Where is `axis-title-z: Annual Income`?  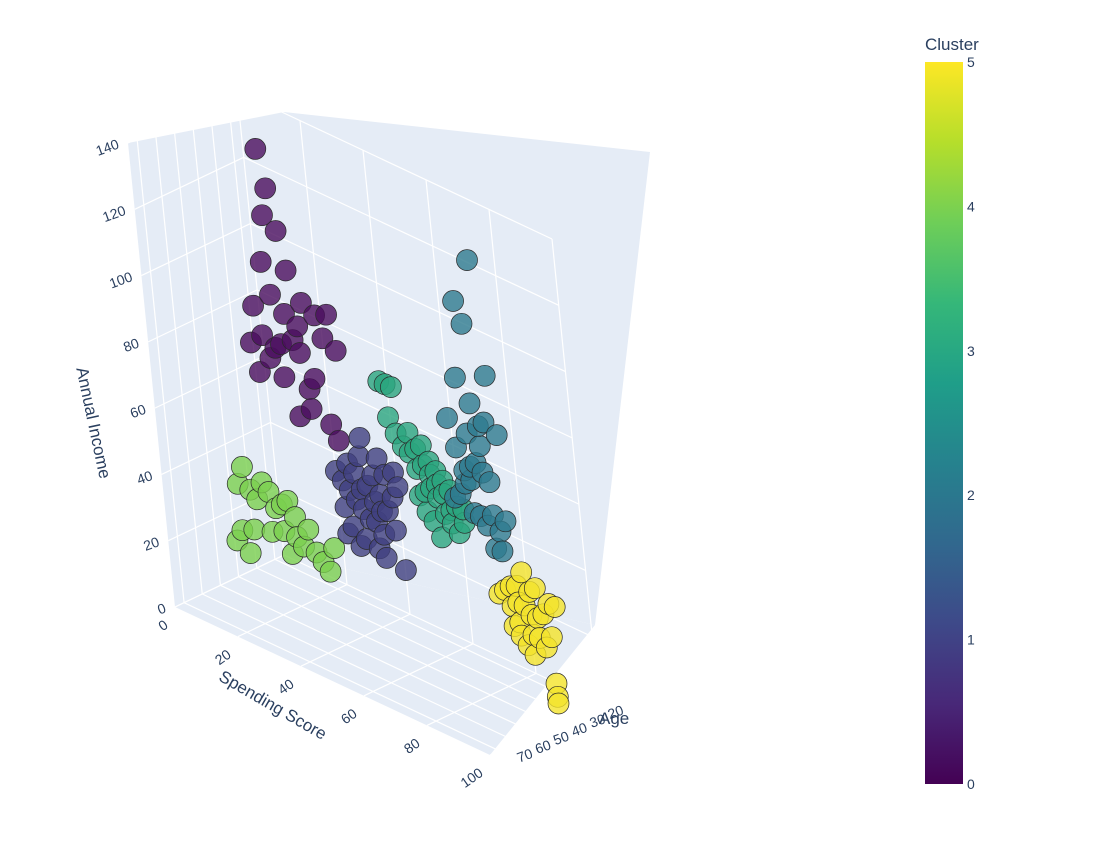 axis-title-z: Annual Income is located at coordinates (93, 422).